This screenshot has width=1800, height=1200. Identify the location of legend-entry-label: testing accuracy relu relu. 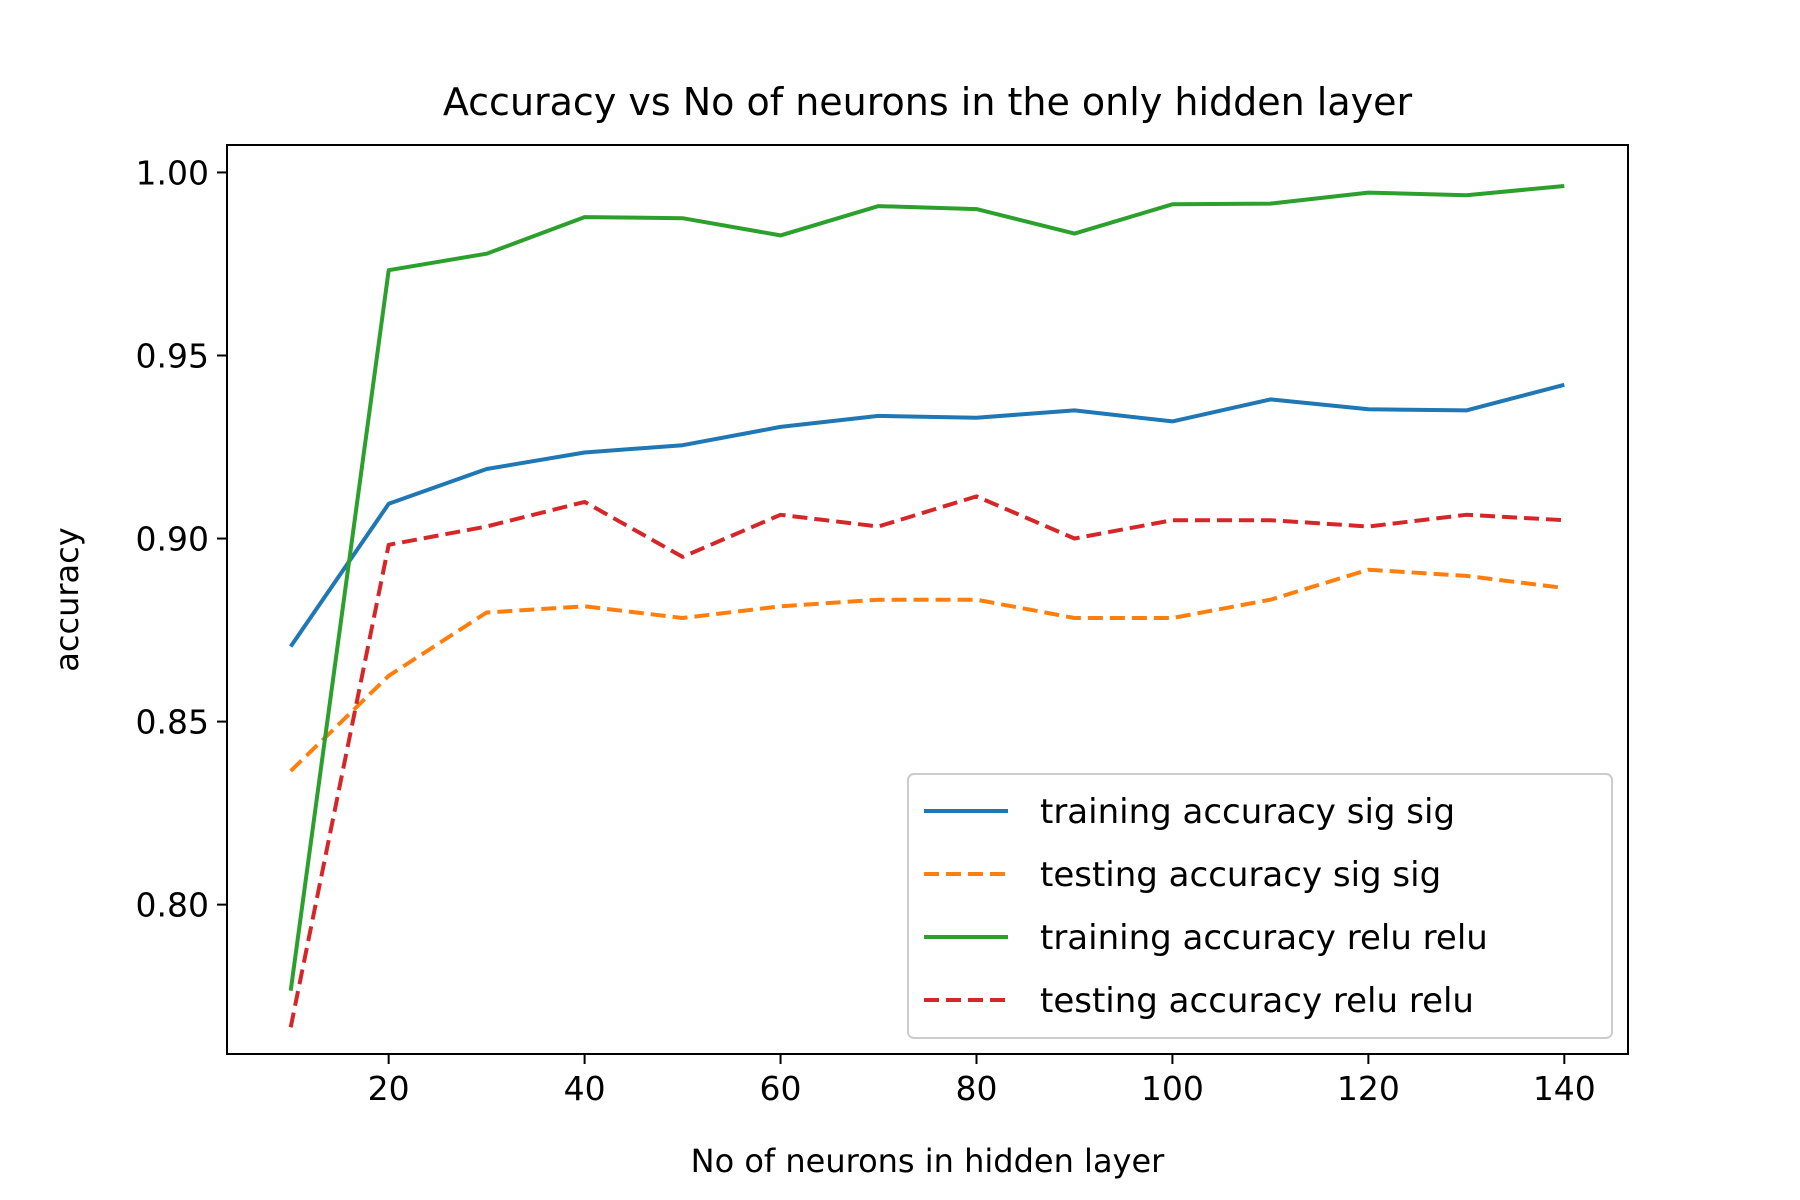
(1257, 1001).